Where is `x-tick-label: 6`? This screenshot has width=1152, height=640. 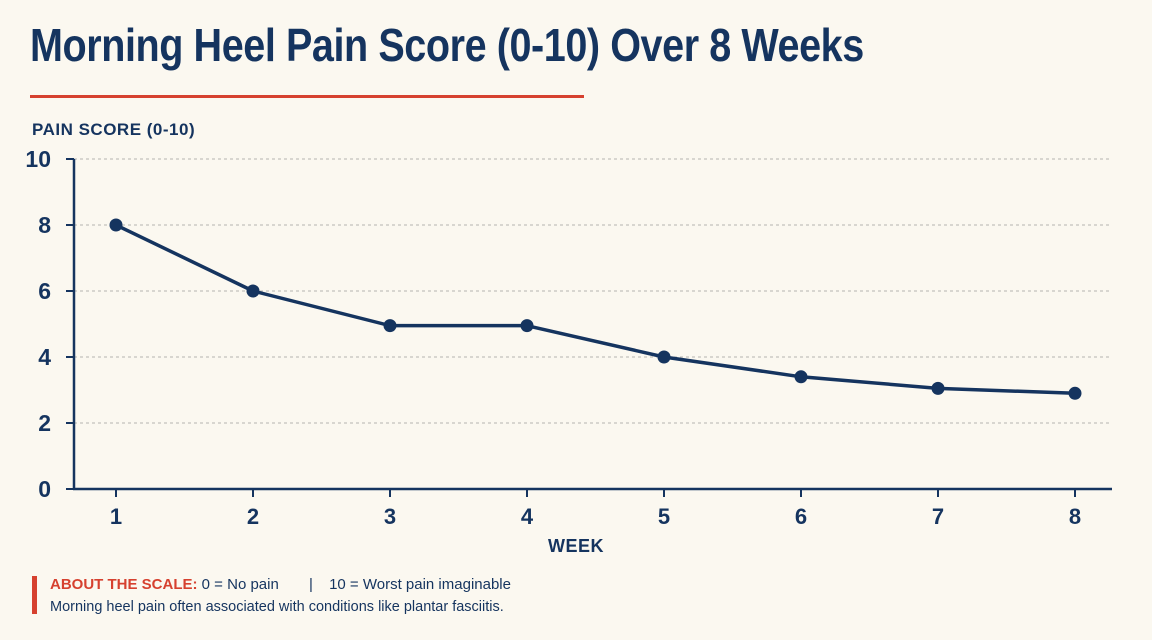
x-tick-label: 6 is located at coordinates (801, 516).